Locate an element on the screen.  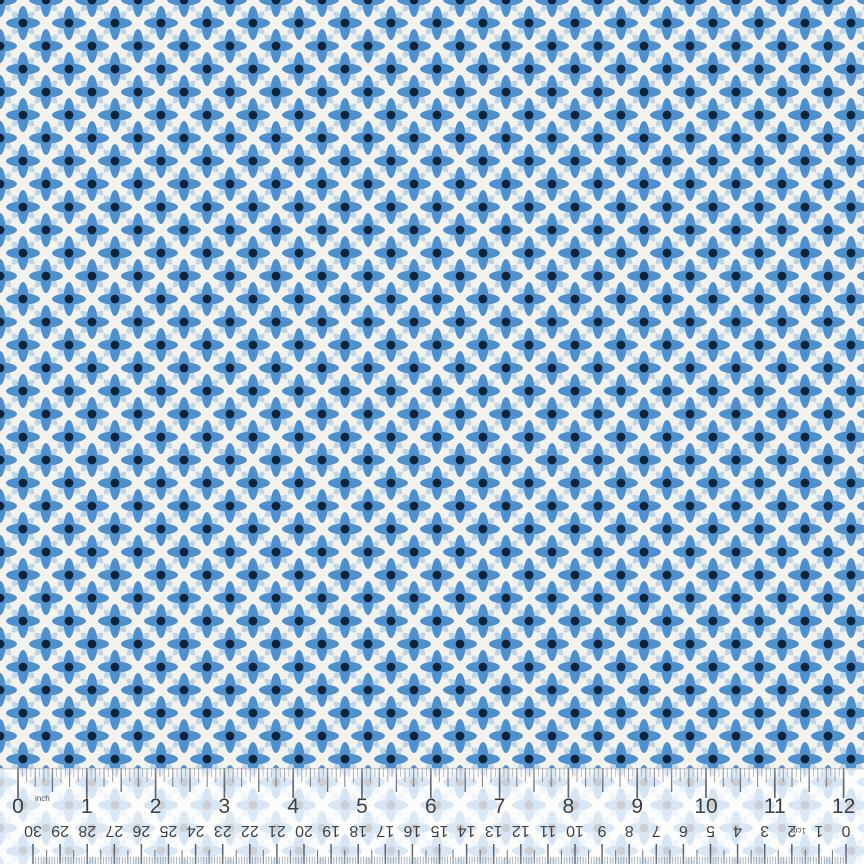
svg-text: 26 is located at coordinates (141, 830).